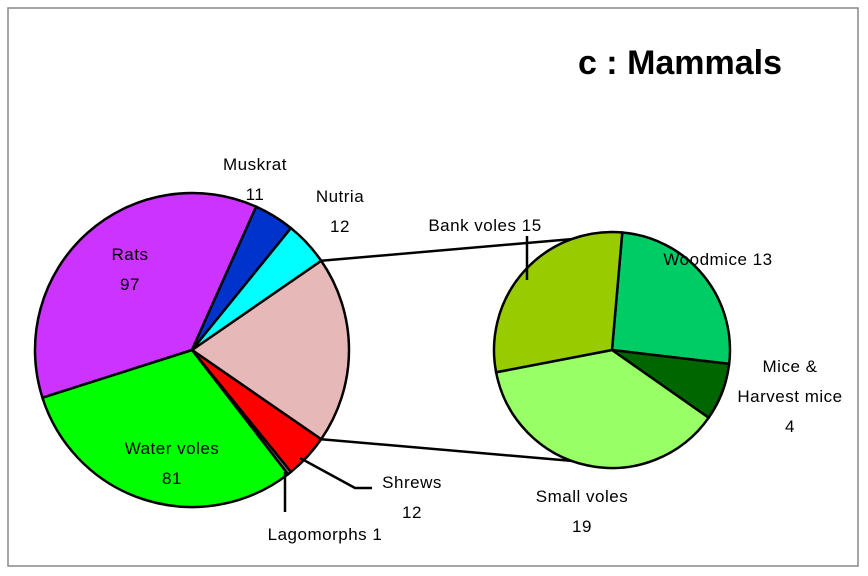 The width and height of the screenshot is (868, 576). I want to click on label-part: Shrews, so click(412, 482).